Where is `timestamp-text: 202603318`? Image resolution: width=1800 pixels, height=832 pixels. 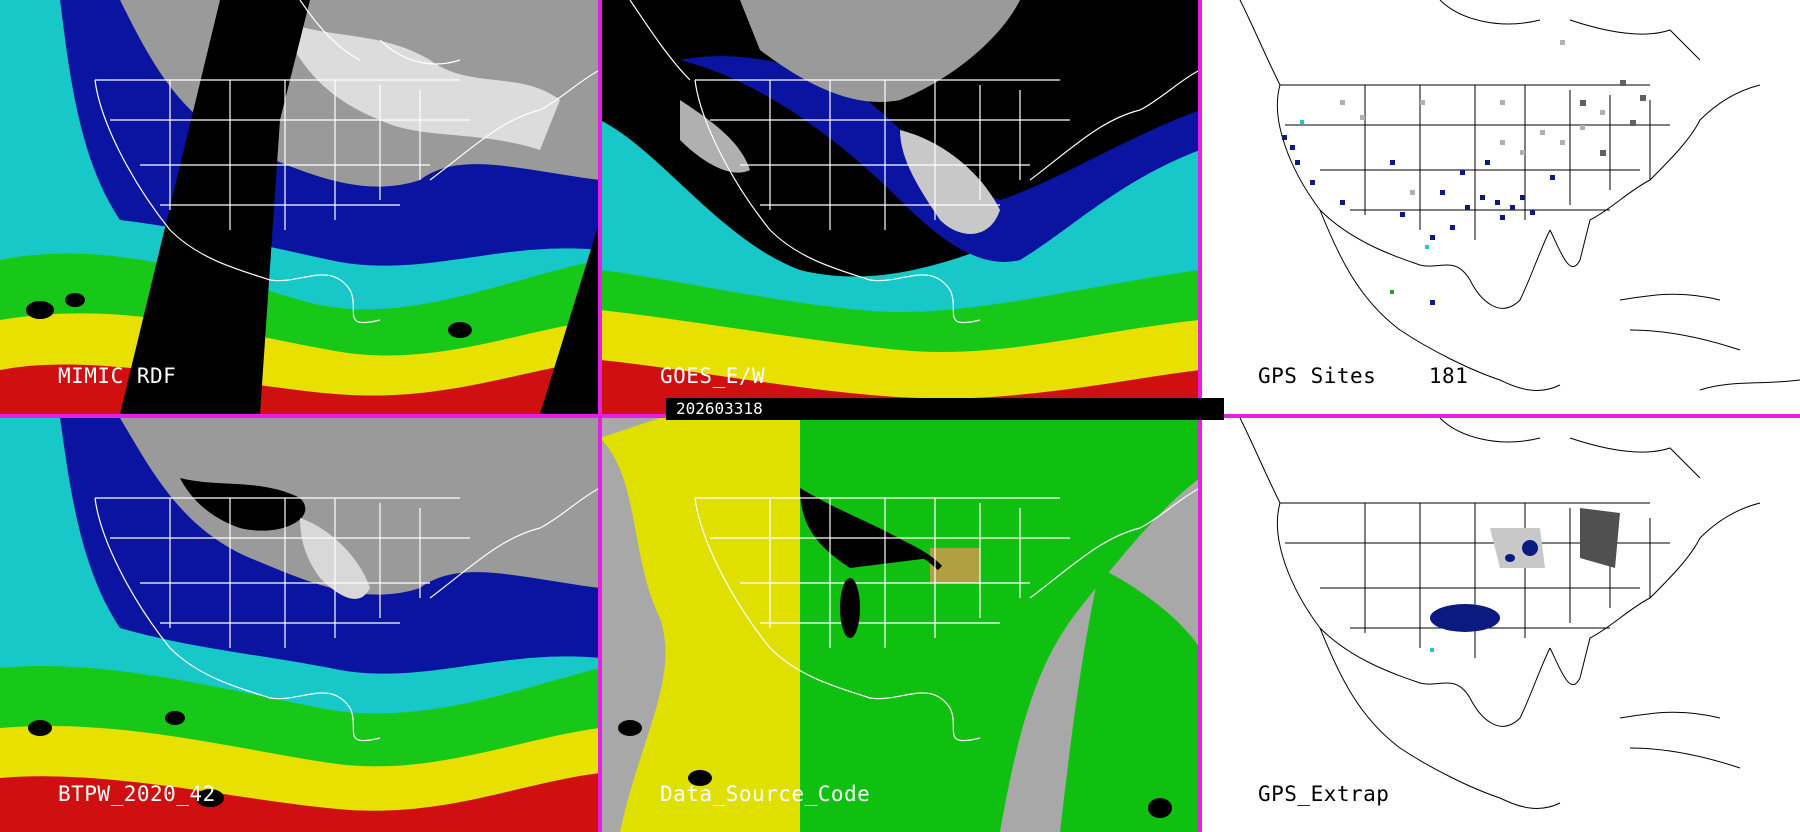
timestamp-text: 202603318 is located at coordinates (719, 408).